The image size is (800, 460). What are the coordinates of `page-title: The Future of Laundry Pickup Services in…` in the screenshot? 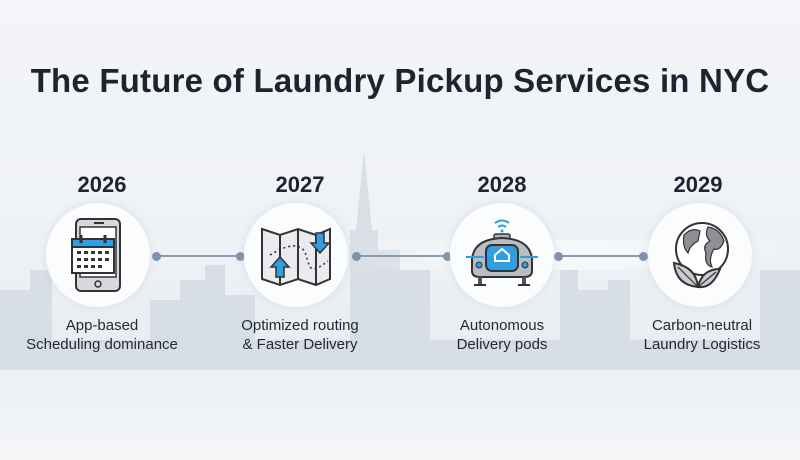 It's located at (400, 80).